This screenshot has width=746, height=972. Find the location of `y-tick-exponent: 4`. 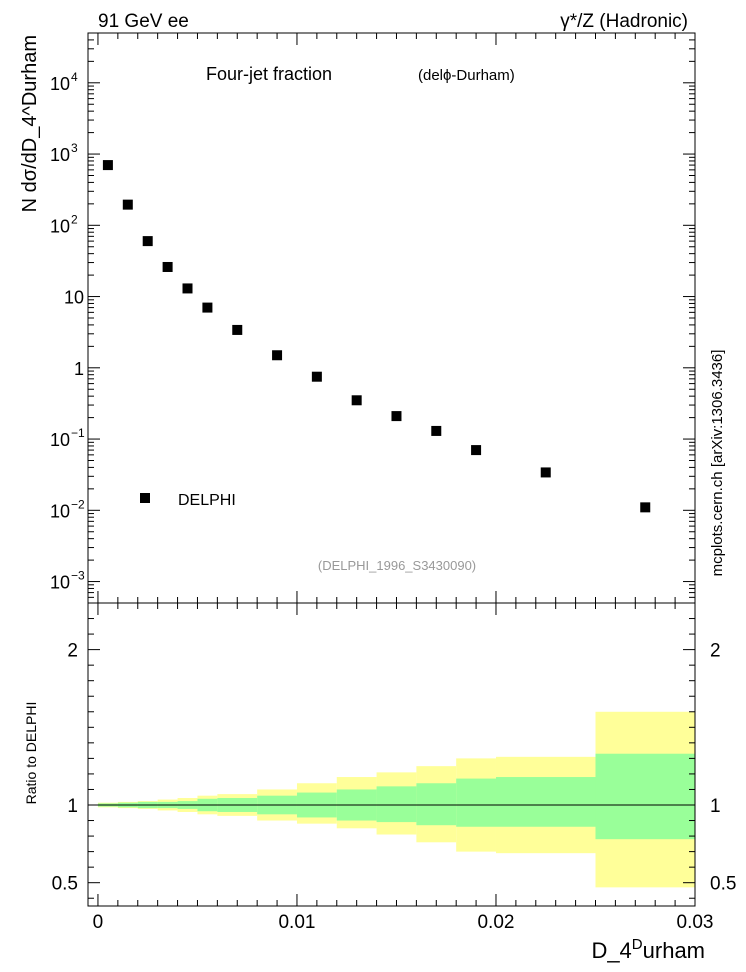

y-tick-exponent: 4 is located at coordinates (74, 77).